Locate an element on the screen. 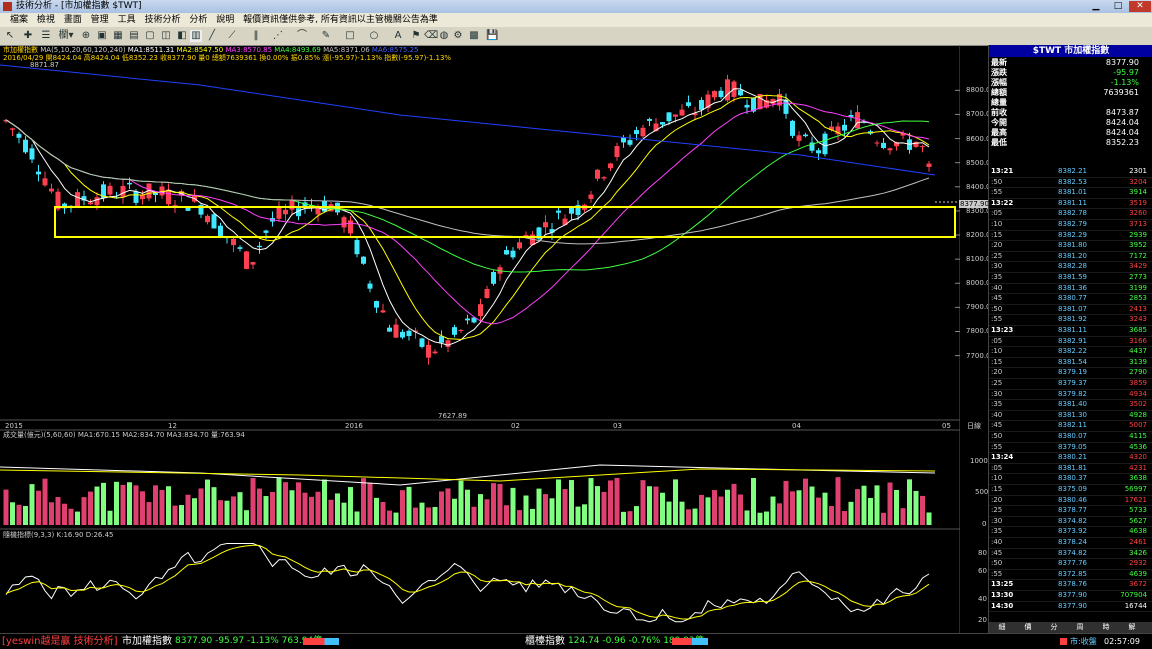 The width and height of the screenshot is (1152, 649). tab-special: 時 is located at coordinates (1106, 627).